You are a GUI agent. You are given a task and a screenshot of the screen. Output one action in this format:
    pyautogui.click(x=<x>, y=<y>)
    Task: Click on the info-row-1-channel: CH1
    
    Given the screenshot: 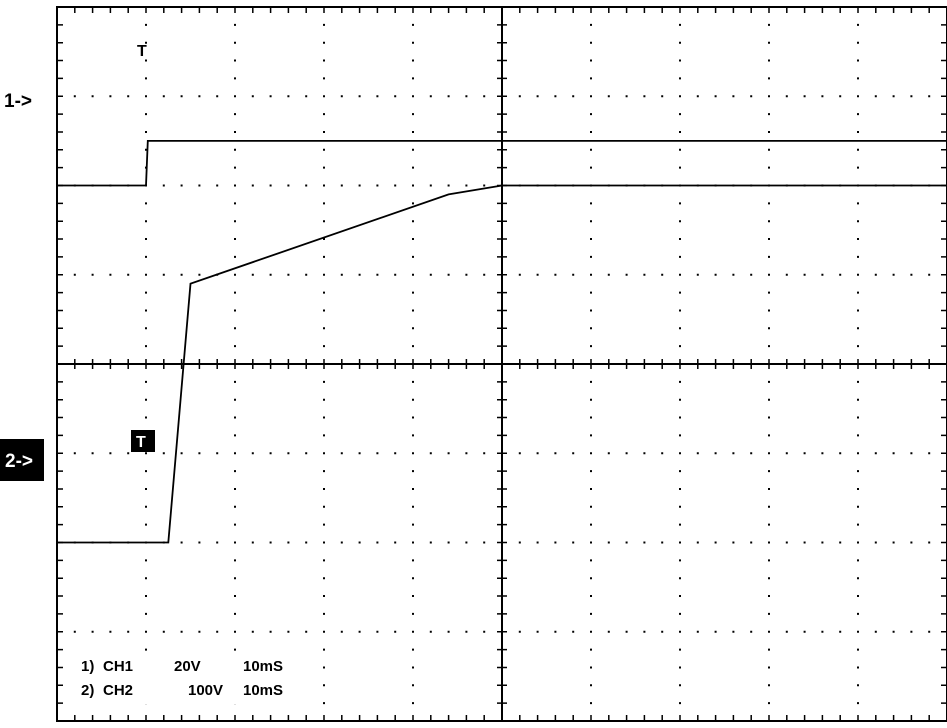 What is the action you would take?
    pyautogui.click(x=118, y=666)
    